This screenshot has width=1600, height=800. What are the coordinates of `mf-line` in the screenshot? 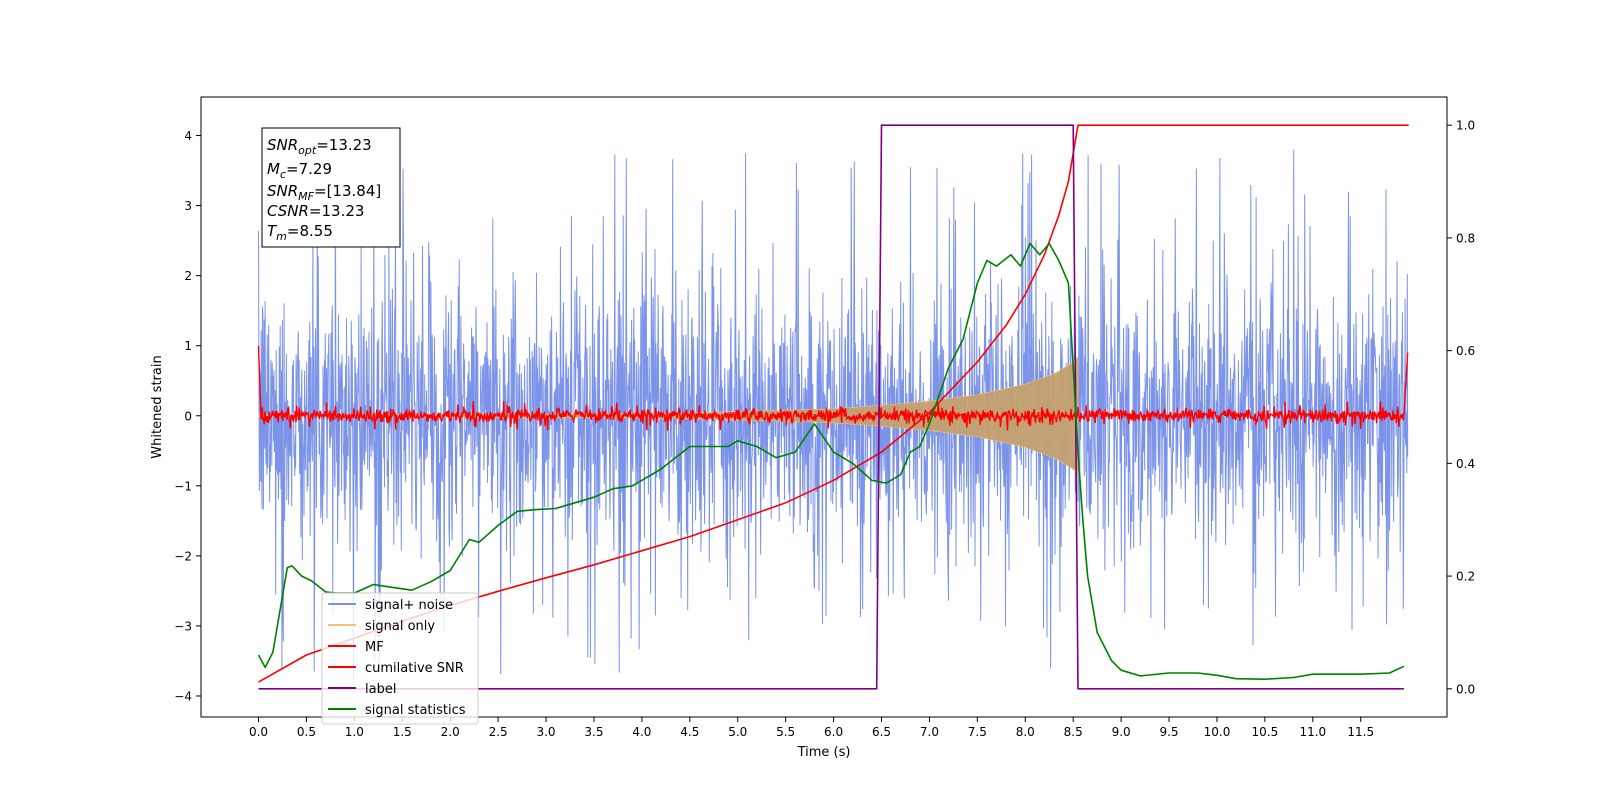 It's located at (833, 388).